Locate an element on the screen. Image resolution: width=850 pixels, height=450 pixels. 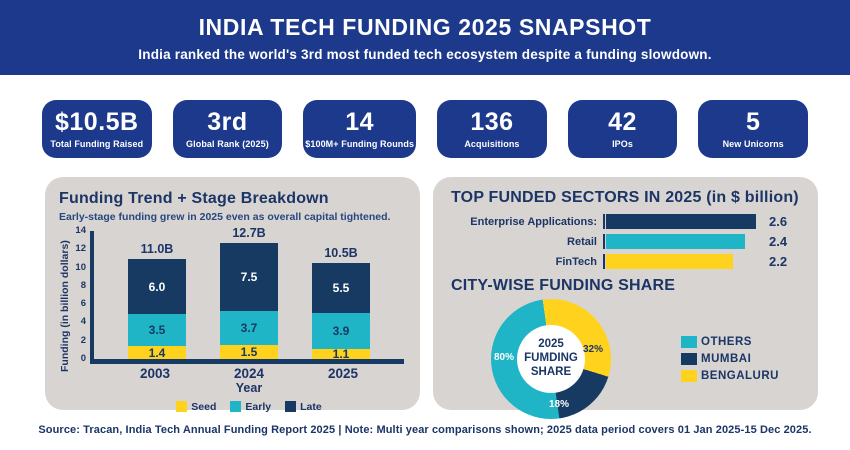
sector-row-enterprise: Enterprise Applications: 2.6 is located at coordinates (629, 221).